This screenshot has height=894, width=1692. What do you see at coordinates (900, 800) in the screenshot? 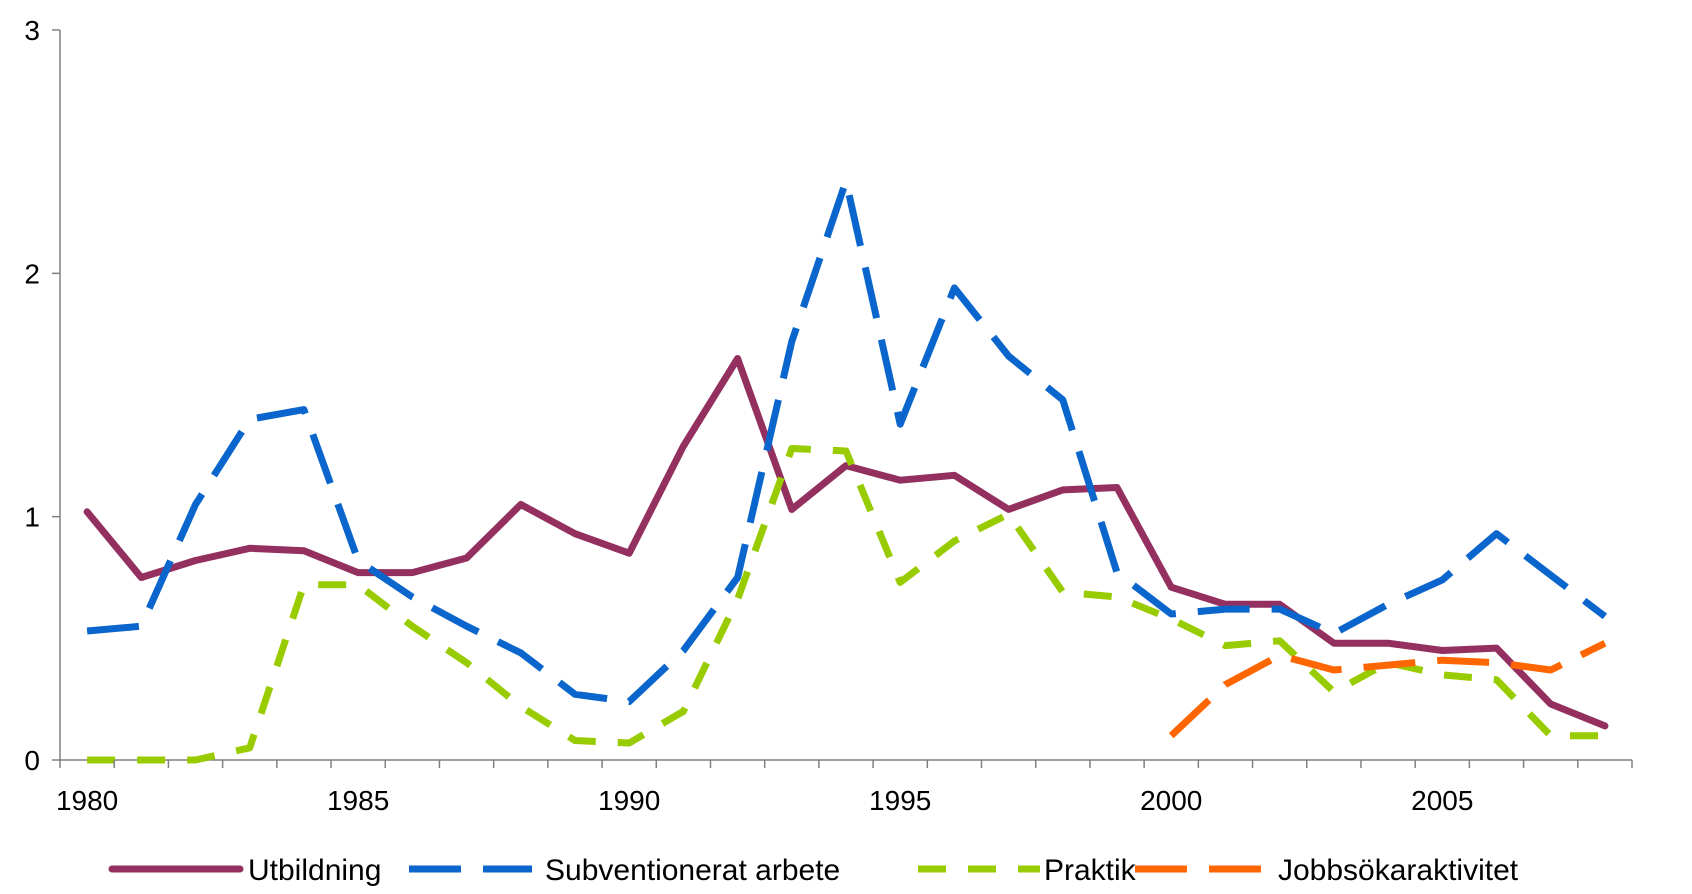
I see `x-tick-label: 1995` at bounding box center [900, 800].